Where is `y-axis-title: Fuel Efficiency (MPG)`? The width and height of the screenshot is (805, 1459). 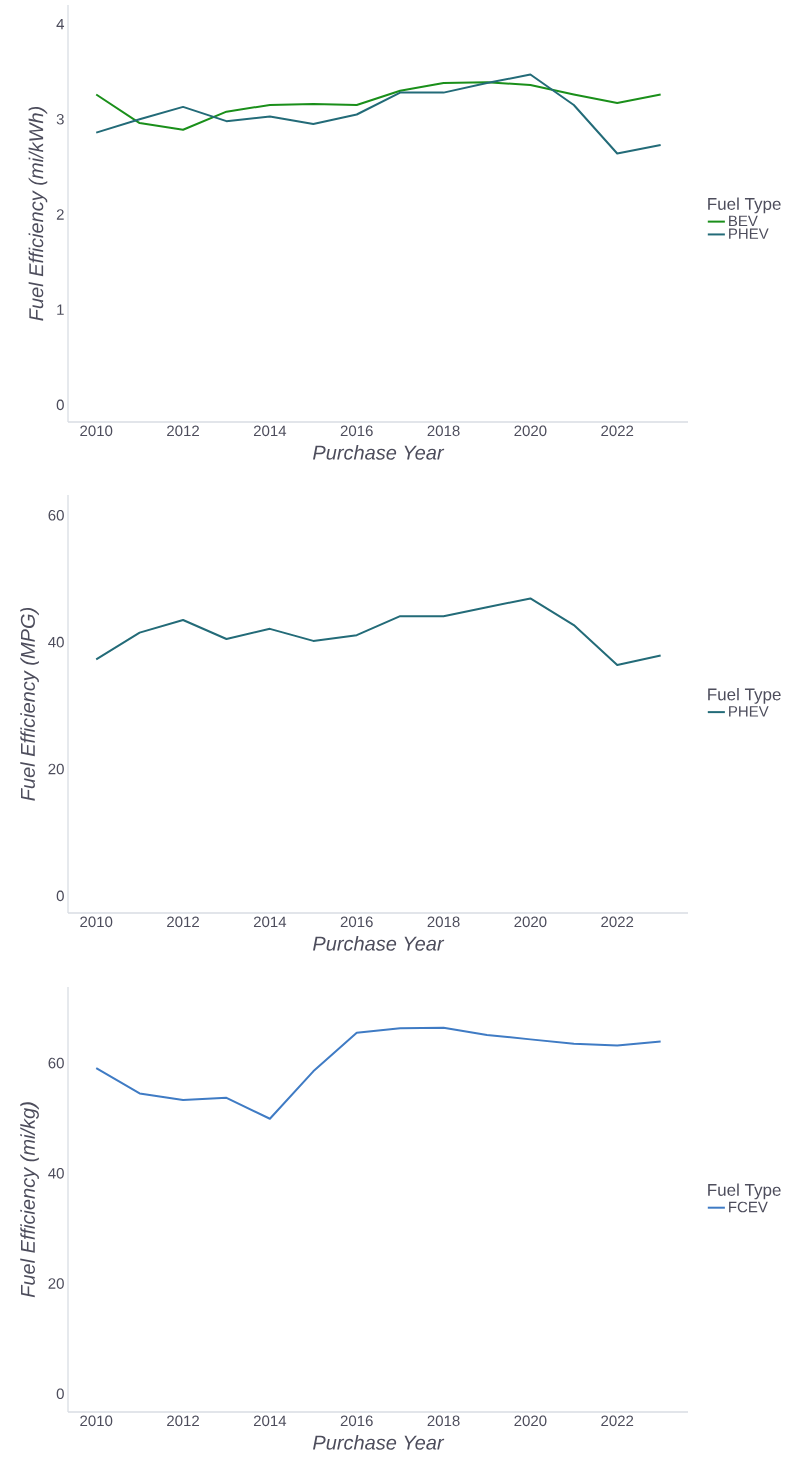
y-axis-title: Fuel Efficiency (MPG) is located at coordinates (29, 704).